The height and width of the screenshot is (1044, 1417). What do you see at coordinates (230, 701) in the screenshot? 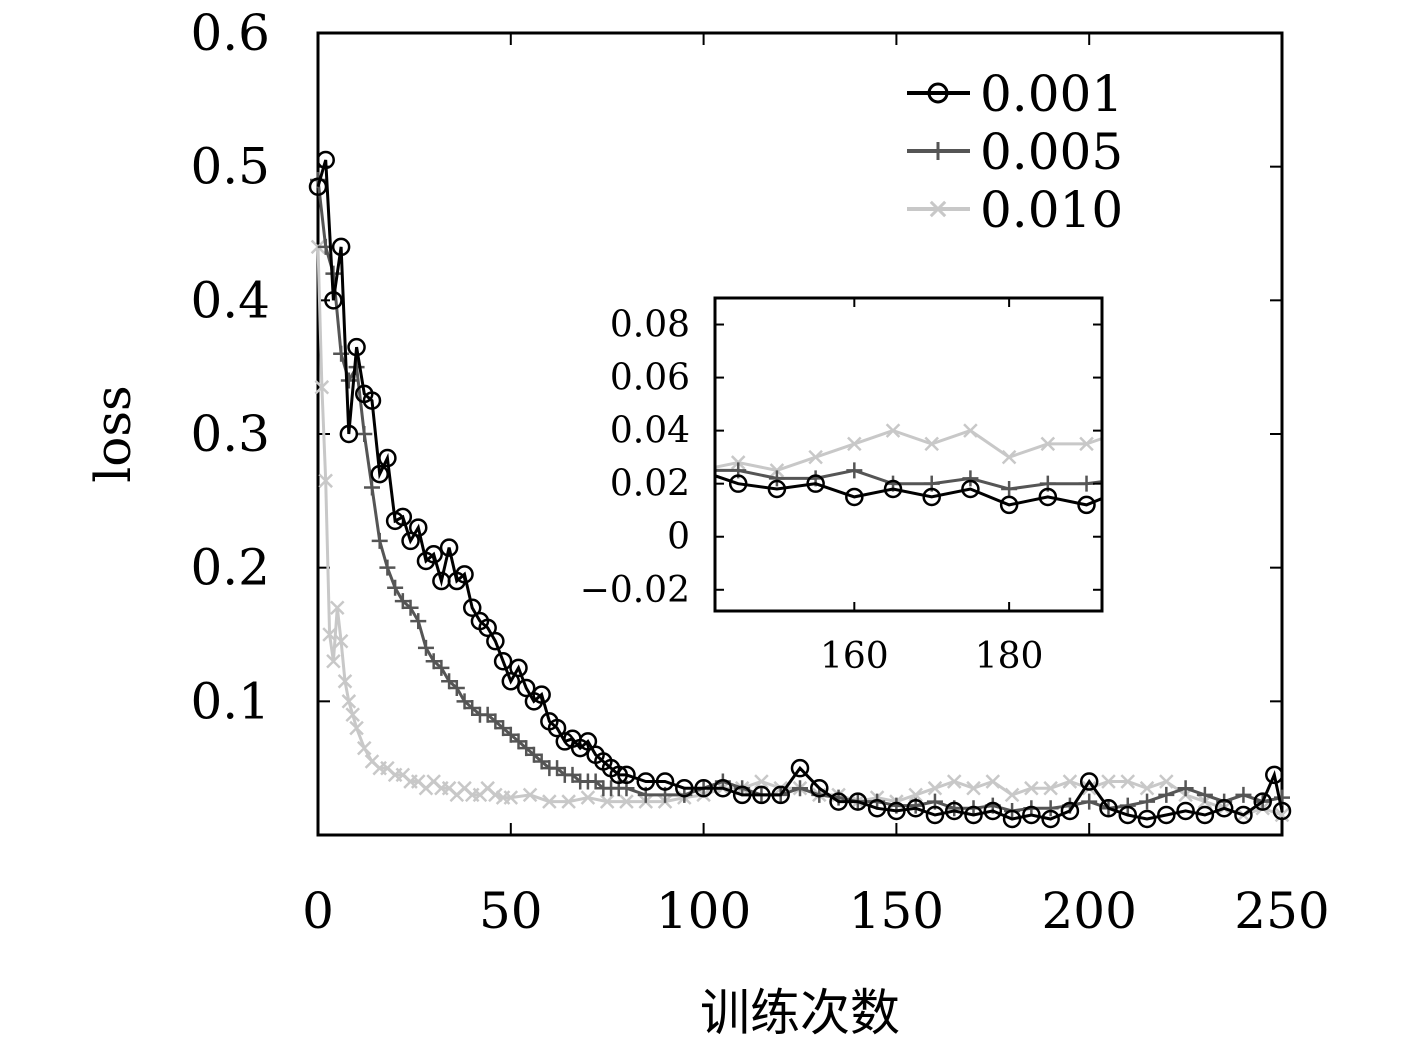
I see `y-tick-label: 0.1` at bounding box center [230, 701].